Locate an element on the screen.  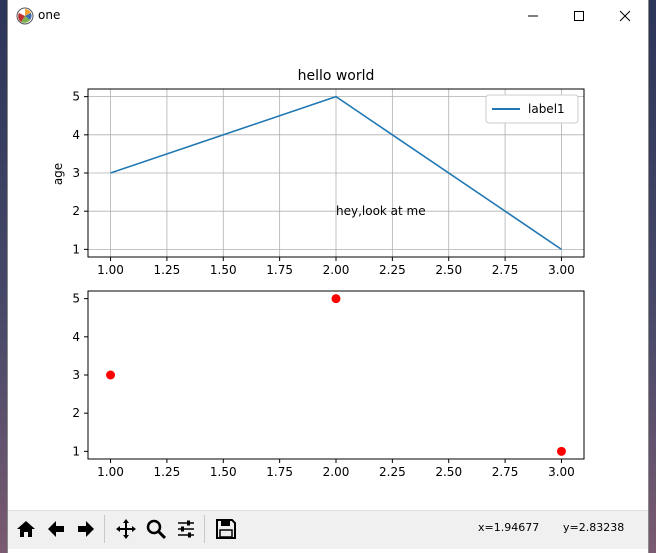
configure-subplots-icon is located at coordinates (186, 529).